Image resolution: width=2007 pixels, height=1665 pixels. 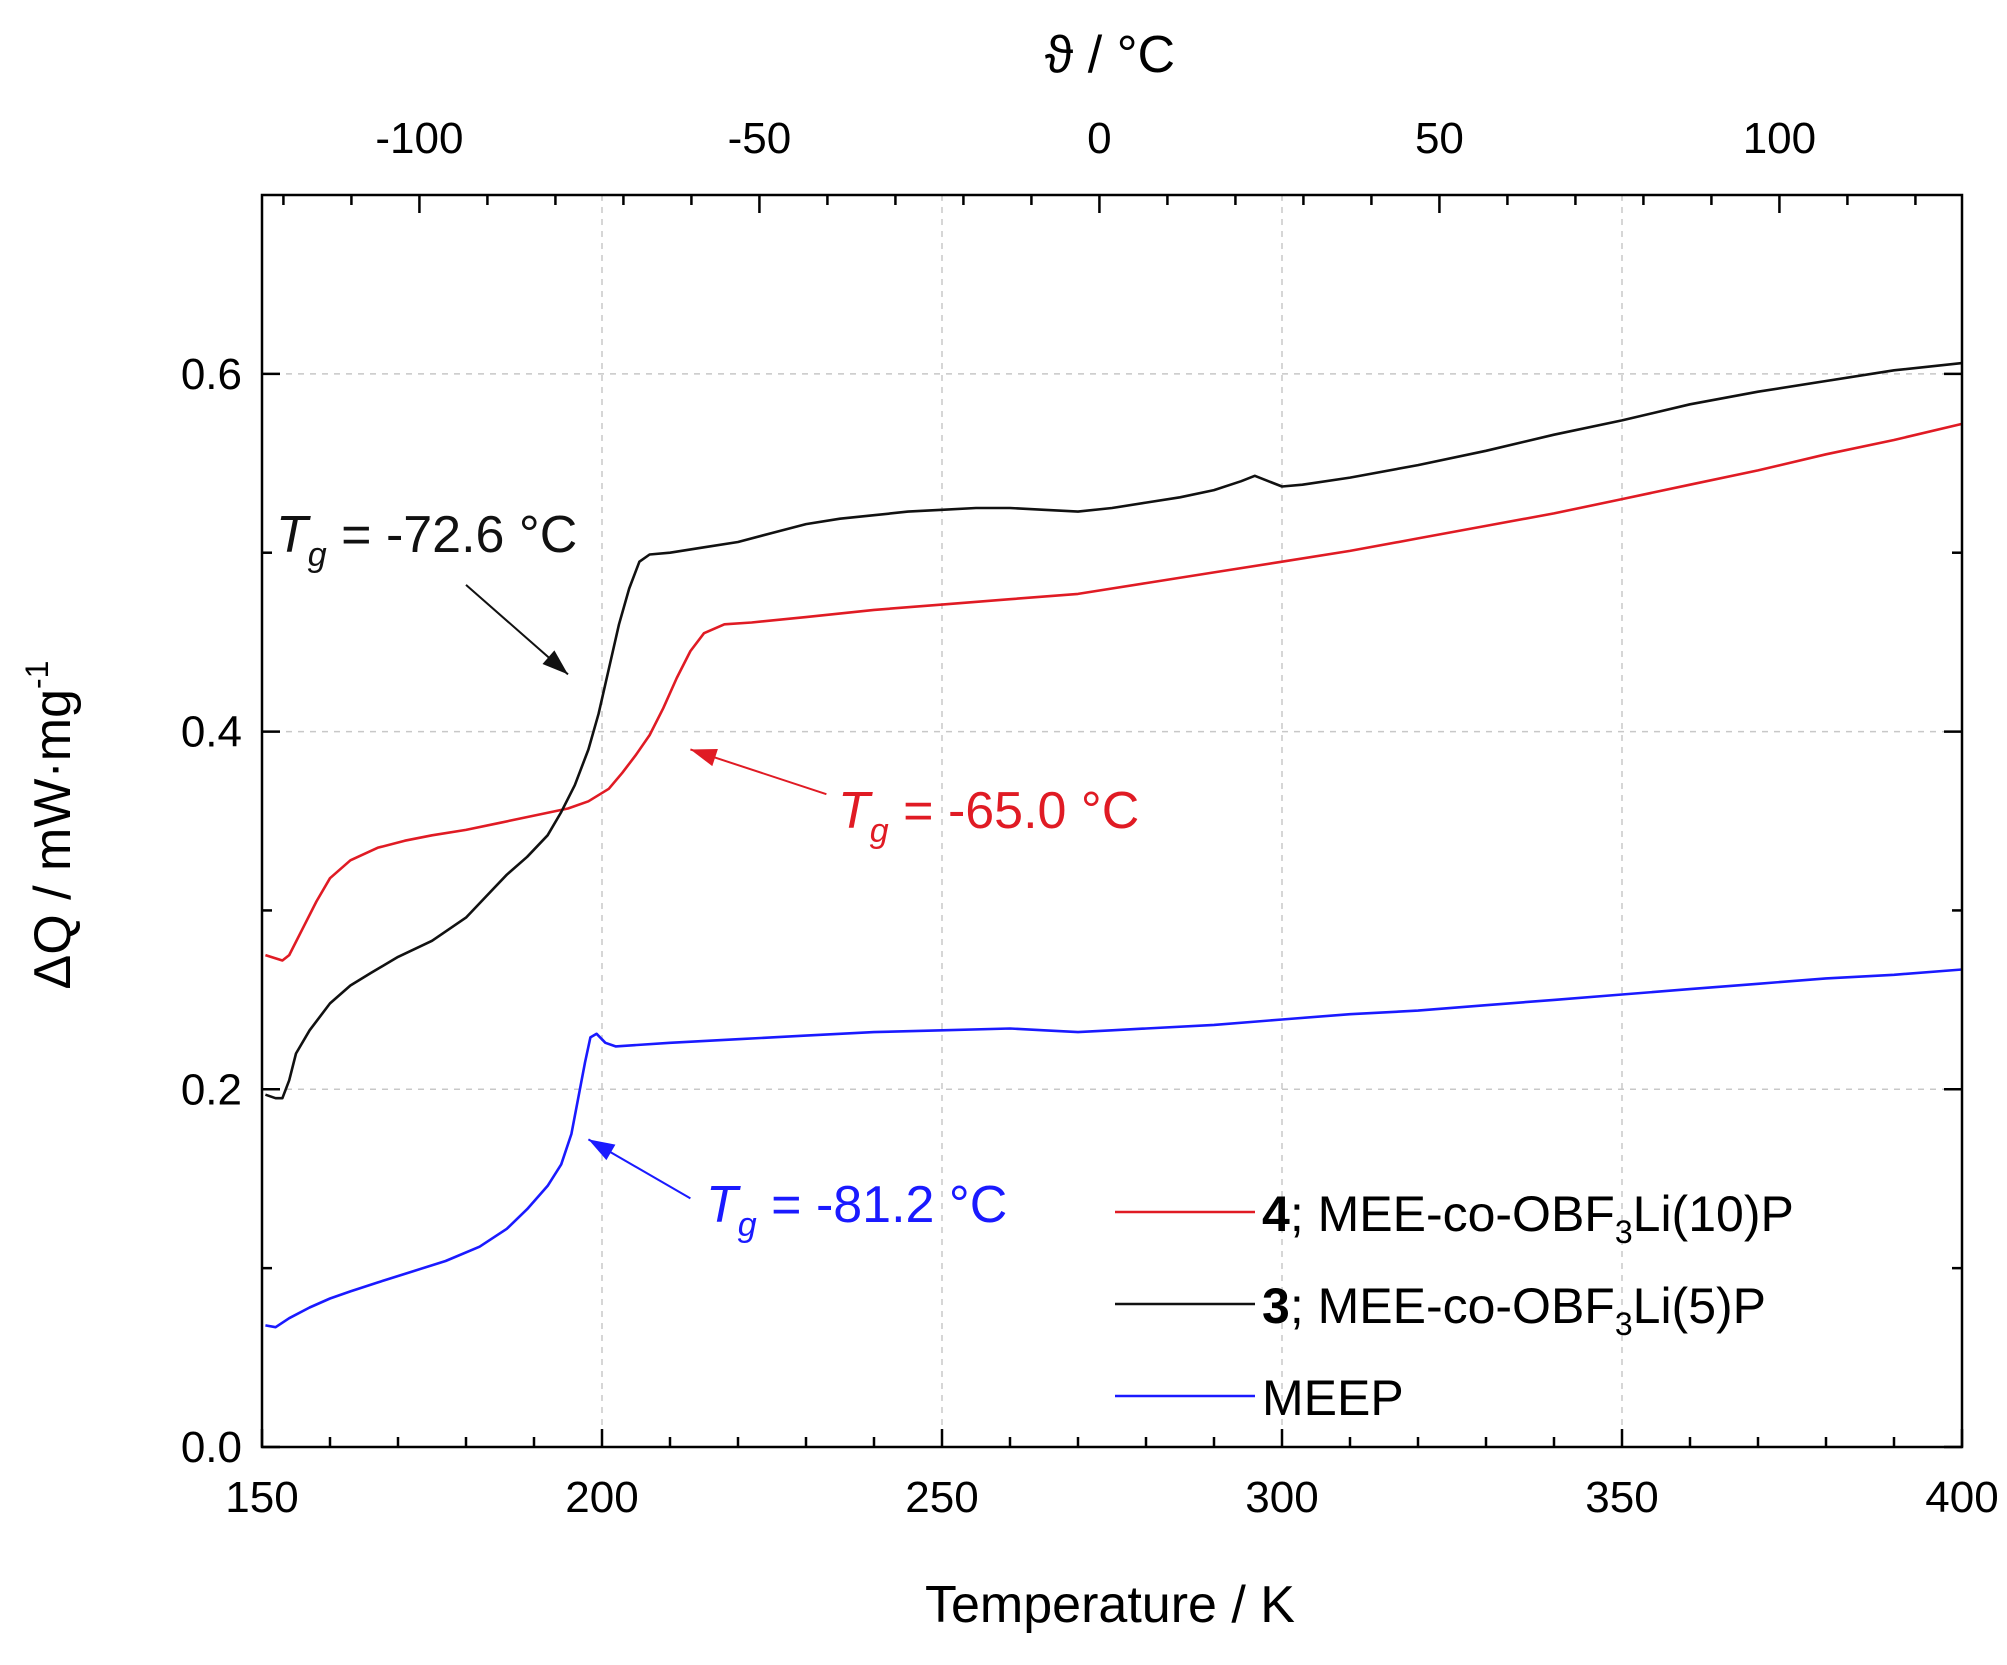 I want to click on annotation-value: = -72.6 °C, so click(x=452, y=535).